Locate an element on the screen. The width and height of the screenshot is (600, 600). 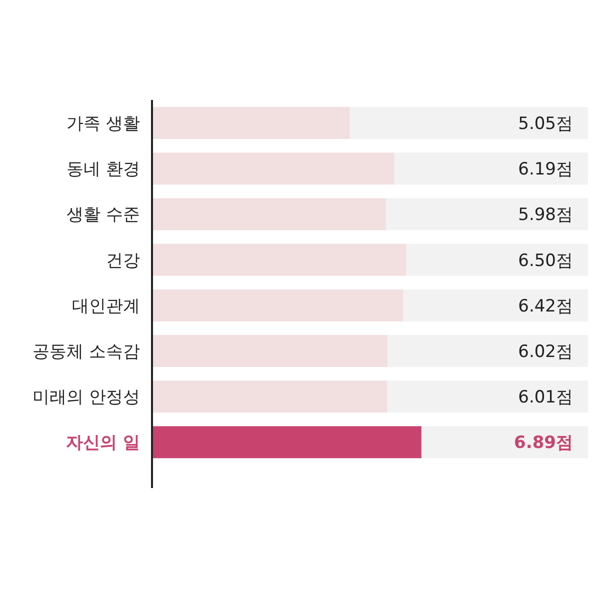
data-label: 5.05점 is located at coordinates (545, 124).